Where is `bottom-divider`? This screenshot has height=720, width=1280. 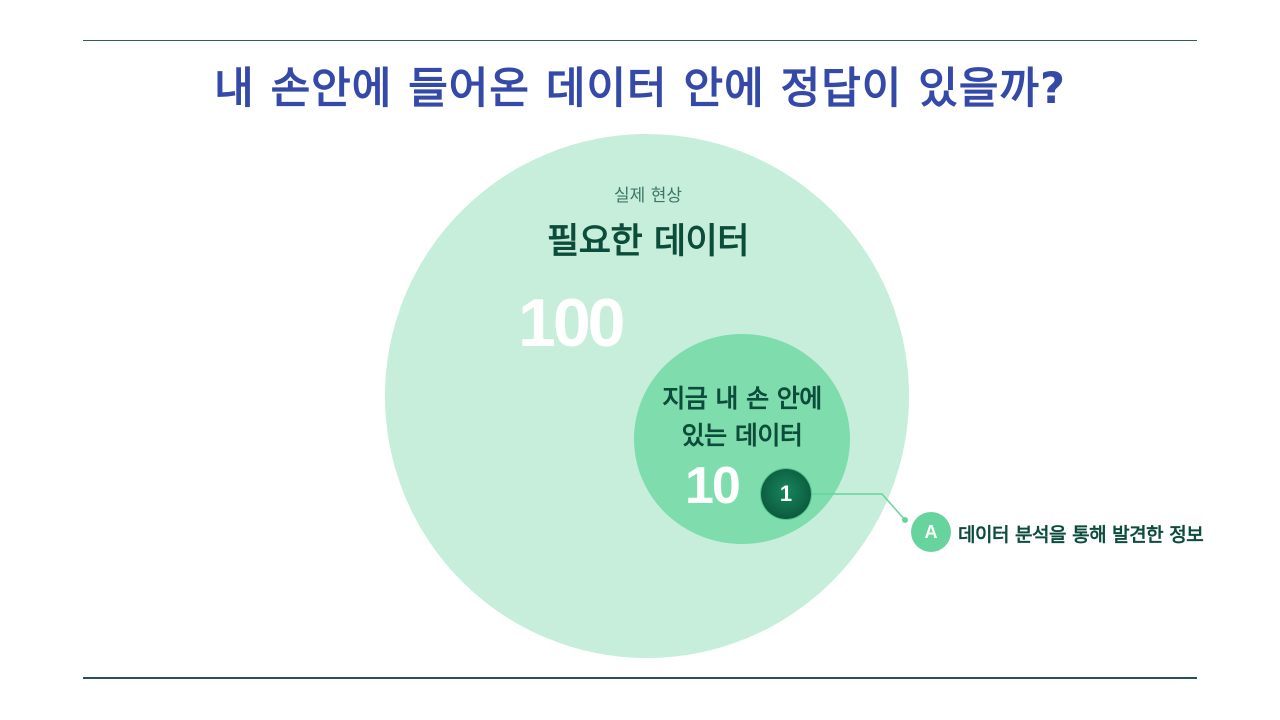 bottom-divider is located at coordinates (640, 678).